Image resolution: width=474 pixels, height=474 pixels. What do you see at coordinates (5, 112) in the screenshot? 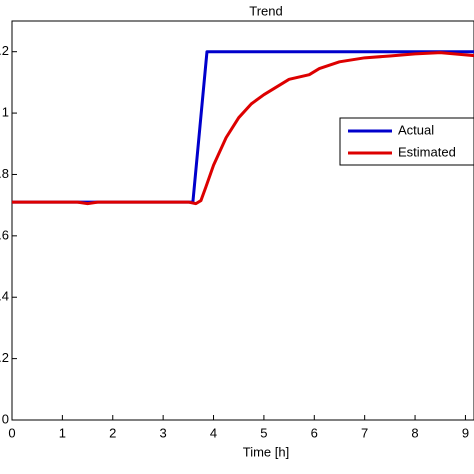
I see `y-tick-label: 1` at bounding box center [5, 112].